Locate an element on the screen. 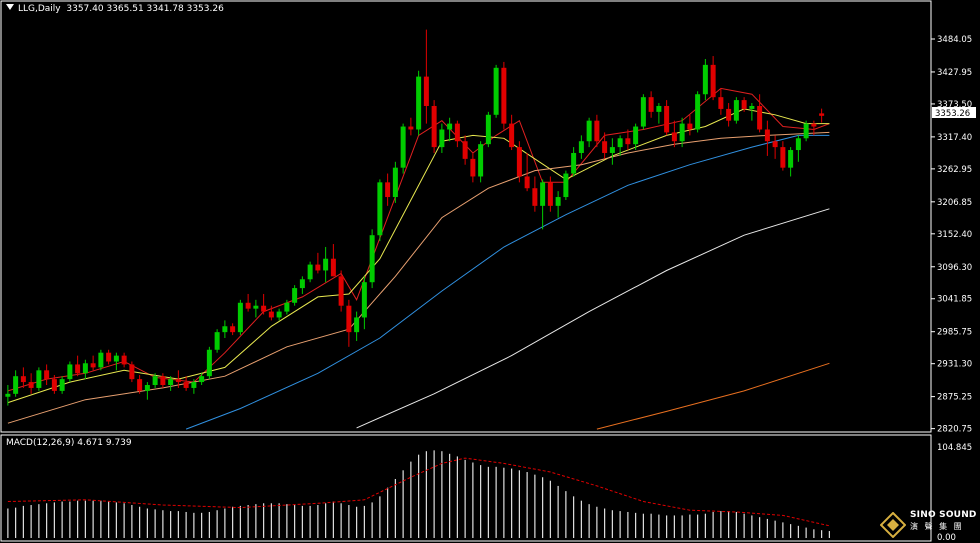 The width and height of the screenshot is (980, 543). price-tick-label: 2820.75 is located at coordinates (954, 430).